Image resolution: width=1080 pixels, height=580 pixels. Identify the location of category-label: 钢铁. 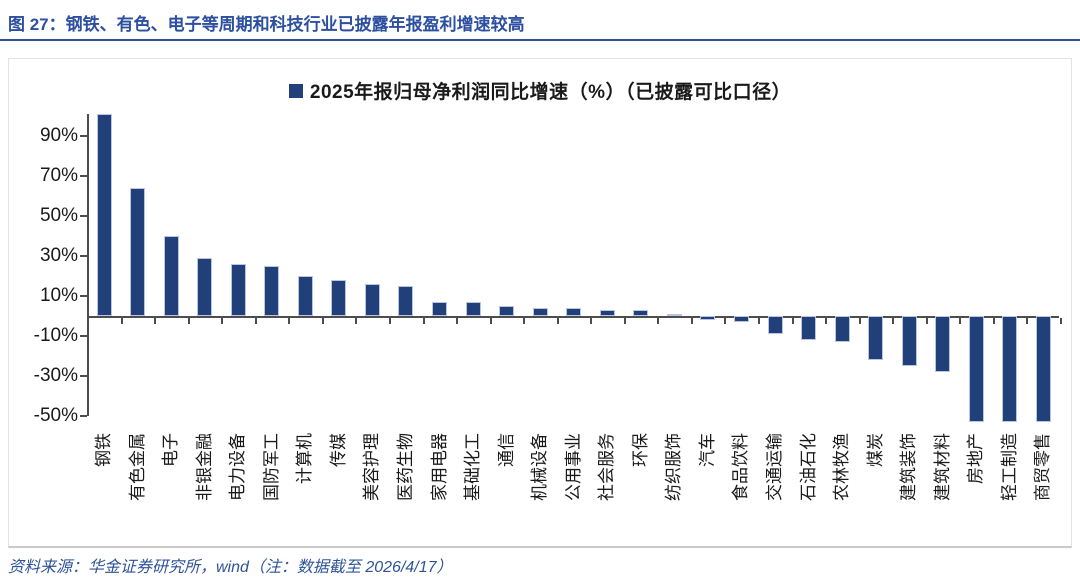
(103, 450).